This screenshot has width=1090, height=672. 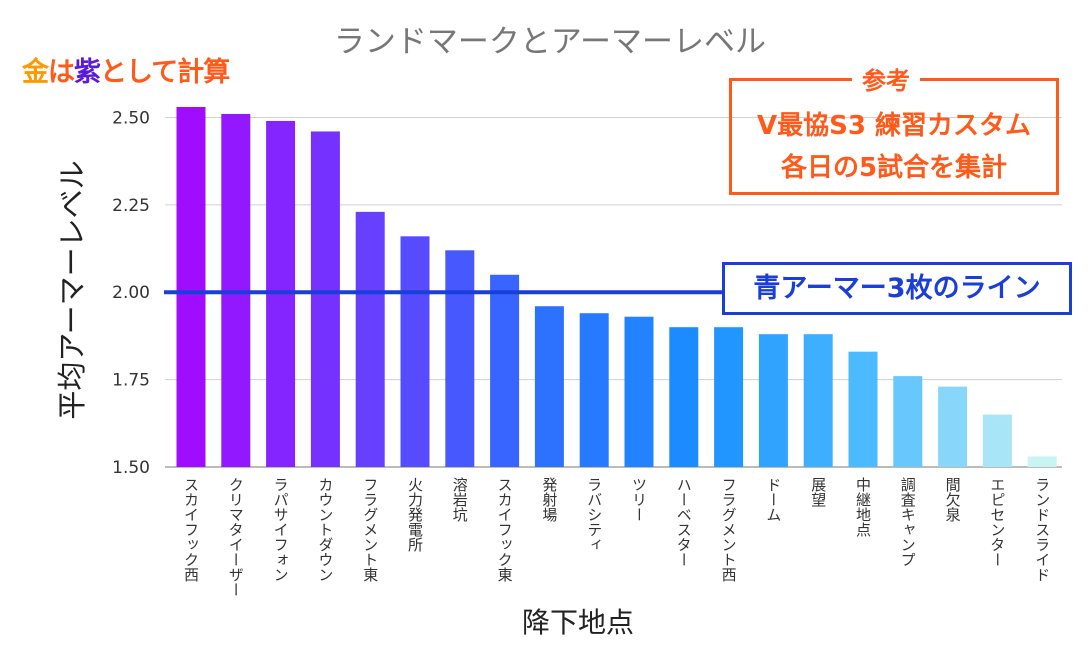 What do you see at coordinates (61, 72) in the screenshot?
I see `ha-char: は` at bounding box center [61, 72].